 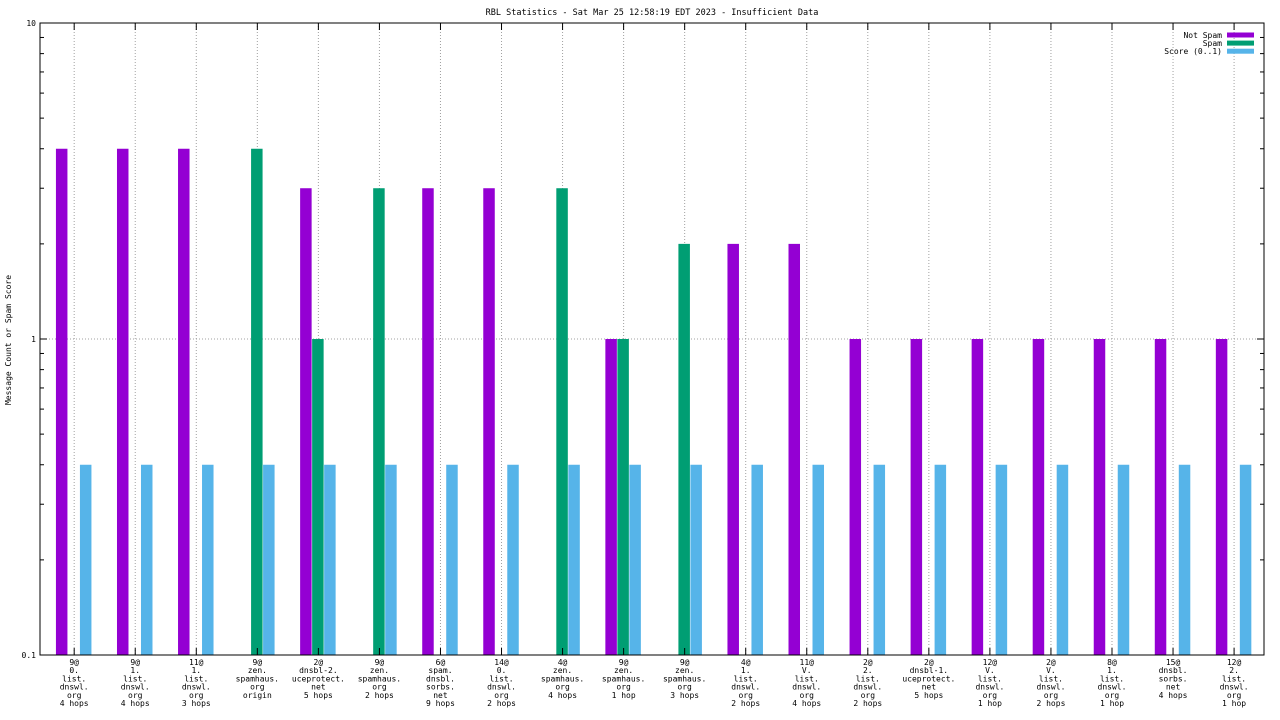 I want to click on x-tick-label: 9@ 1. list. dnswl. org 4 hops, so click(x=135, y=683).